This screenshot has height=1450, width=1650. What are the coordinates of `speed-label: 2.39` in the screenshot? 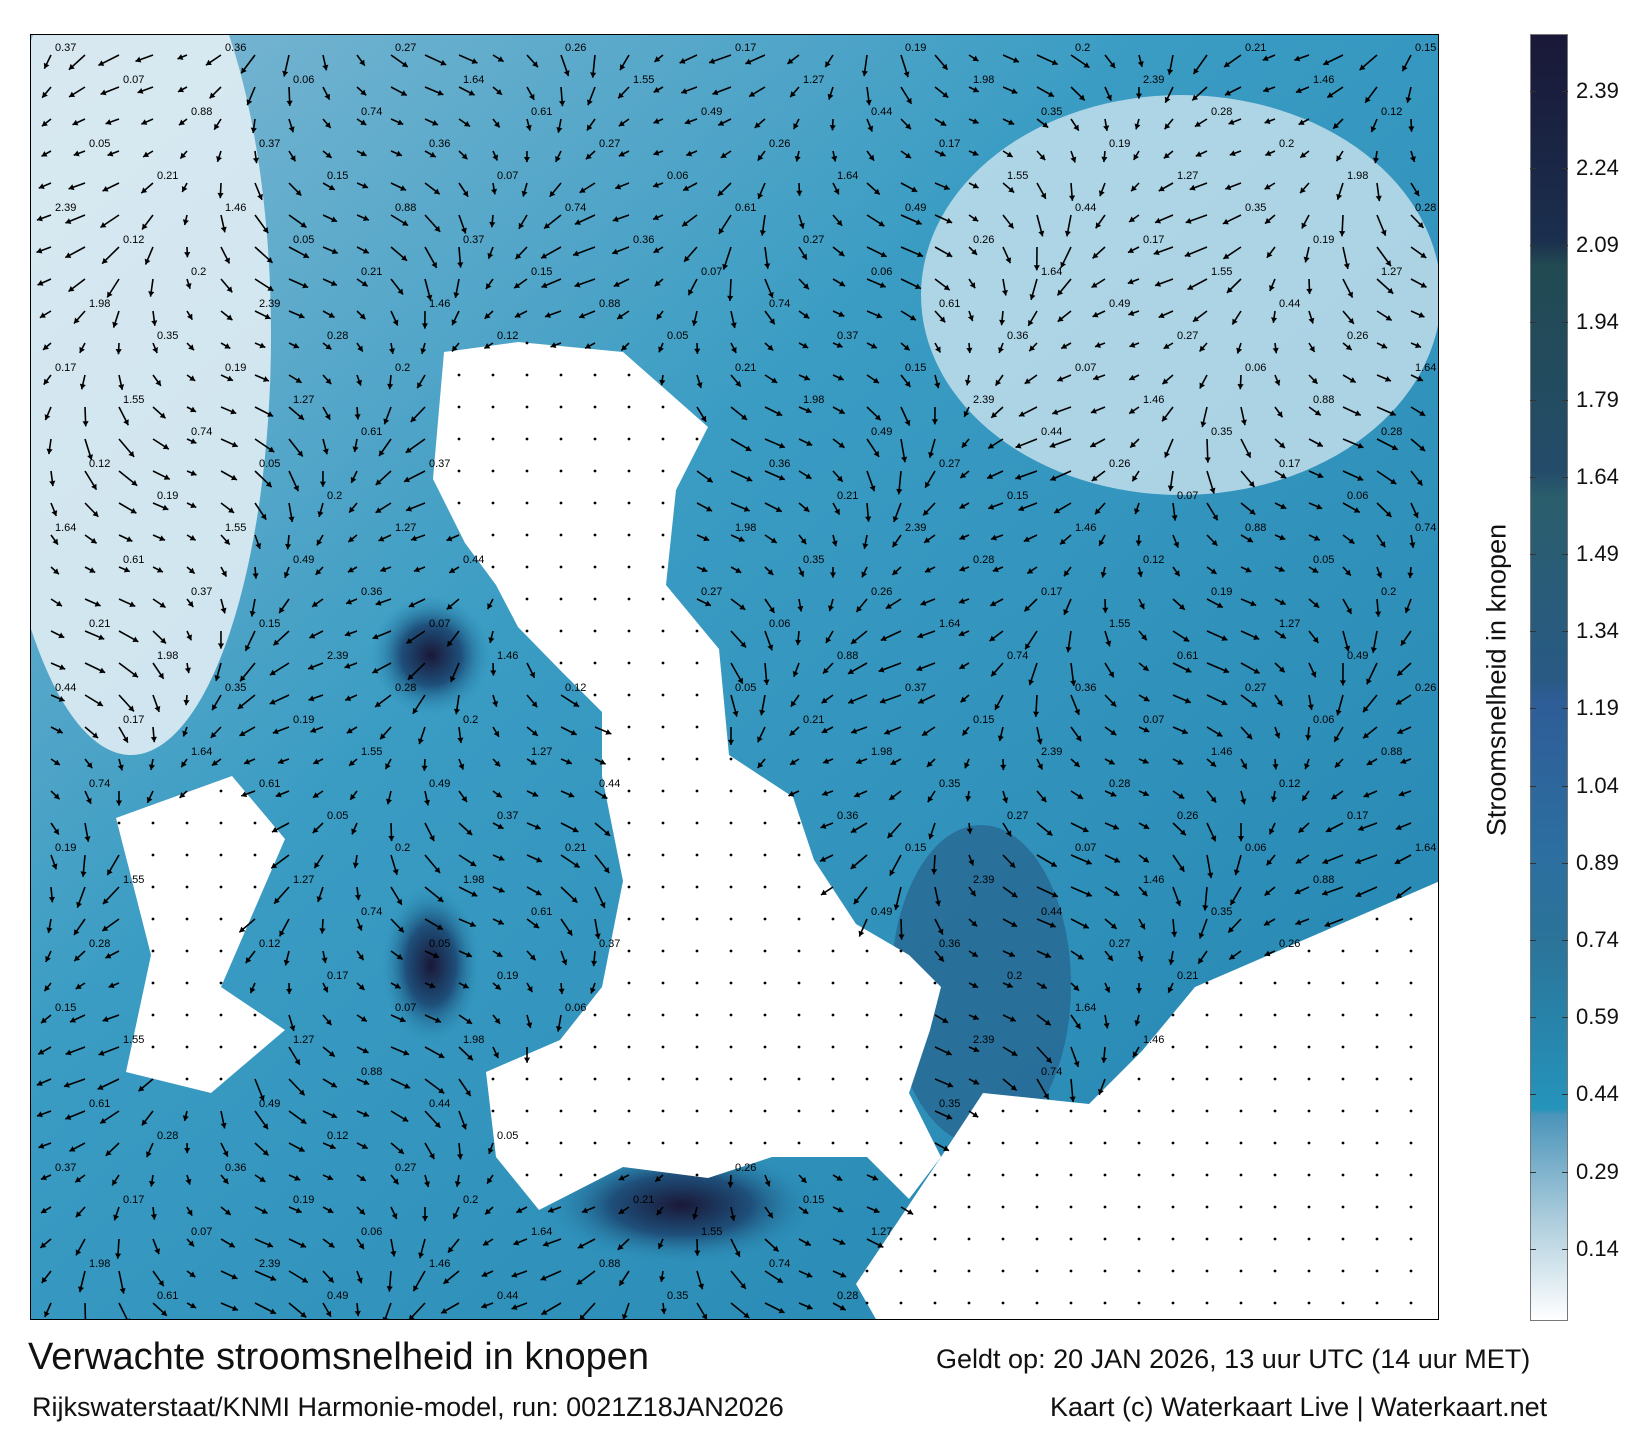 It's located at (983, 1040).